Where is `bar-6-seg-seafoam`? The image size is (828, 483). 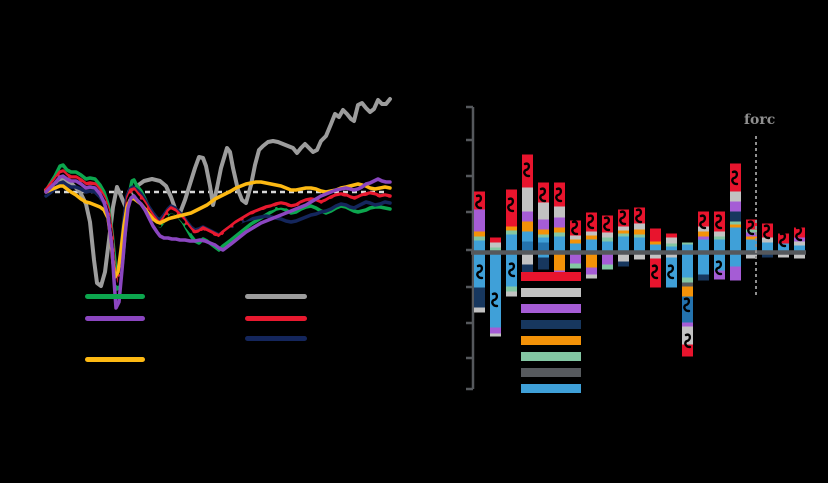
bar-6-seg-seafoam is located at coordinates (559, 234).